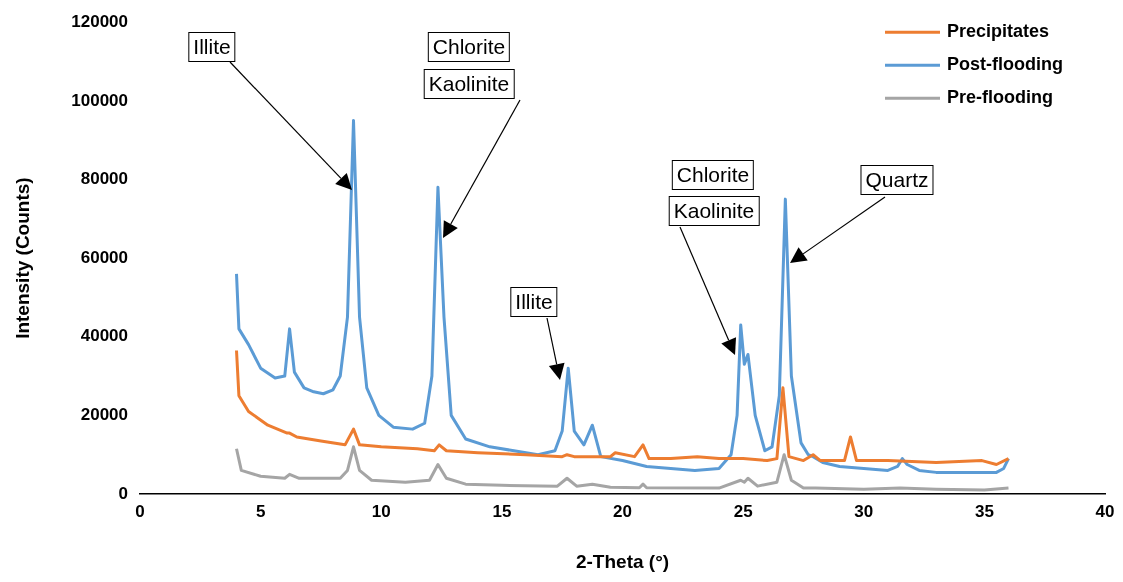 The image size is (1123, 582). What do you see at coordinates (99, 21) in the screenshot?
I see `y-tick-label: 120000` at bounding box center [99, 21].